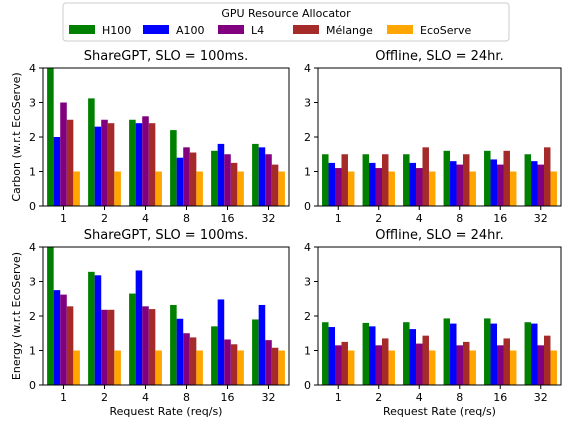 This screenshot has width=563, height=423. Describe the element at coordinates (439, 411) in the screenshot. I see `x-axis-label: Request Rate (req/s)` at that location.